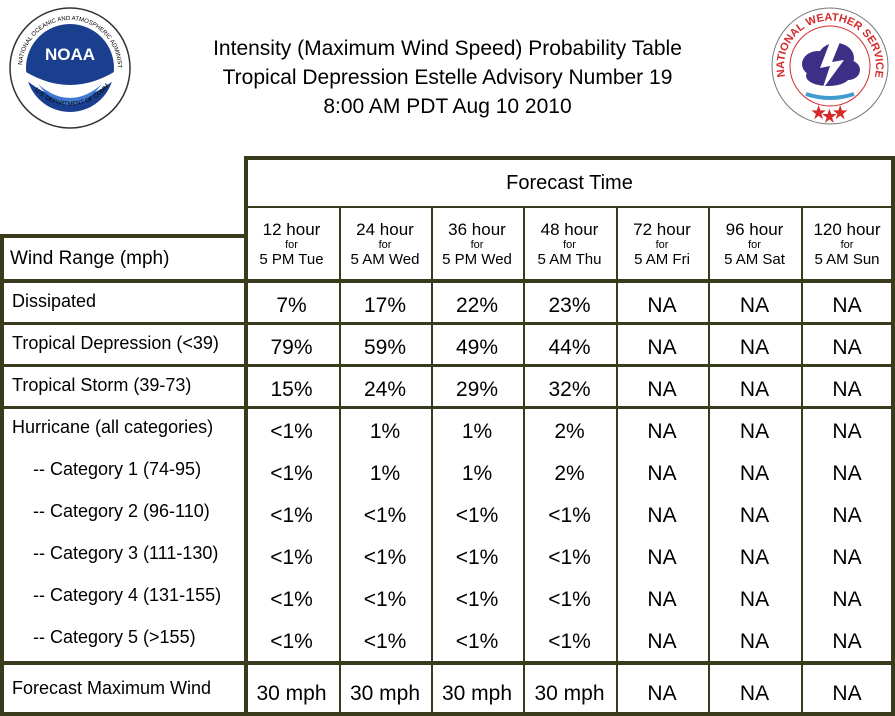 The height and width of the screenshot is (716, 895). What do you see at coordinates (54, 301) in the screenshot?
I see `row-label: Dissipated` at bounding box center [54, 301].